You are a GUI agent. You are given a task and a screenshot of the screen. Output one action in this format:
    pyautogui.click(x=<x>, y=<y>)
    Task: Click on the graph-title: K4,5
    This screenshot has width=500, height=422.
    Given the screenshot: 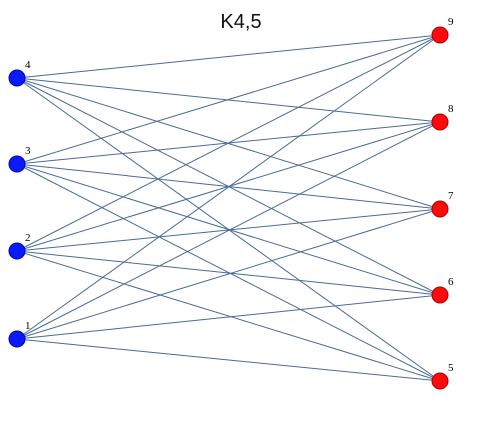 What is the action you would take?
    pyautogui.click(x=240, y=22)
    